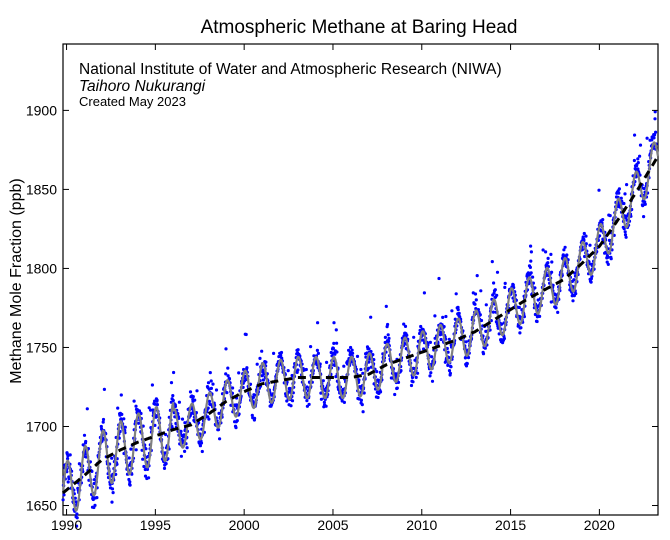  What do you see at coordinates (41, 347) in the screenshot?
I see `y-tick-label: 1750` at bounding box center [41, 347].